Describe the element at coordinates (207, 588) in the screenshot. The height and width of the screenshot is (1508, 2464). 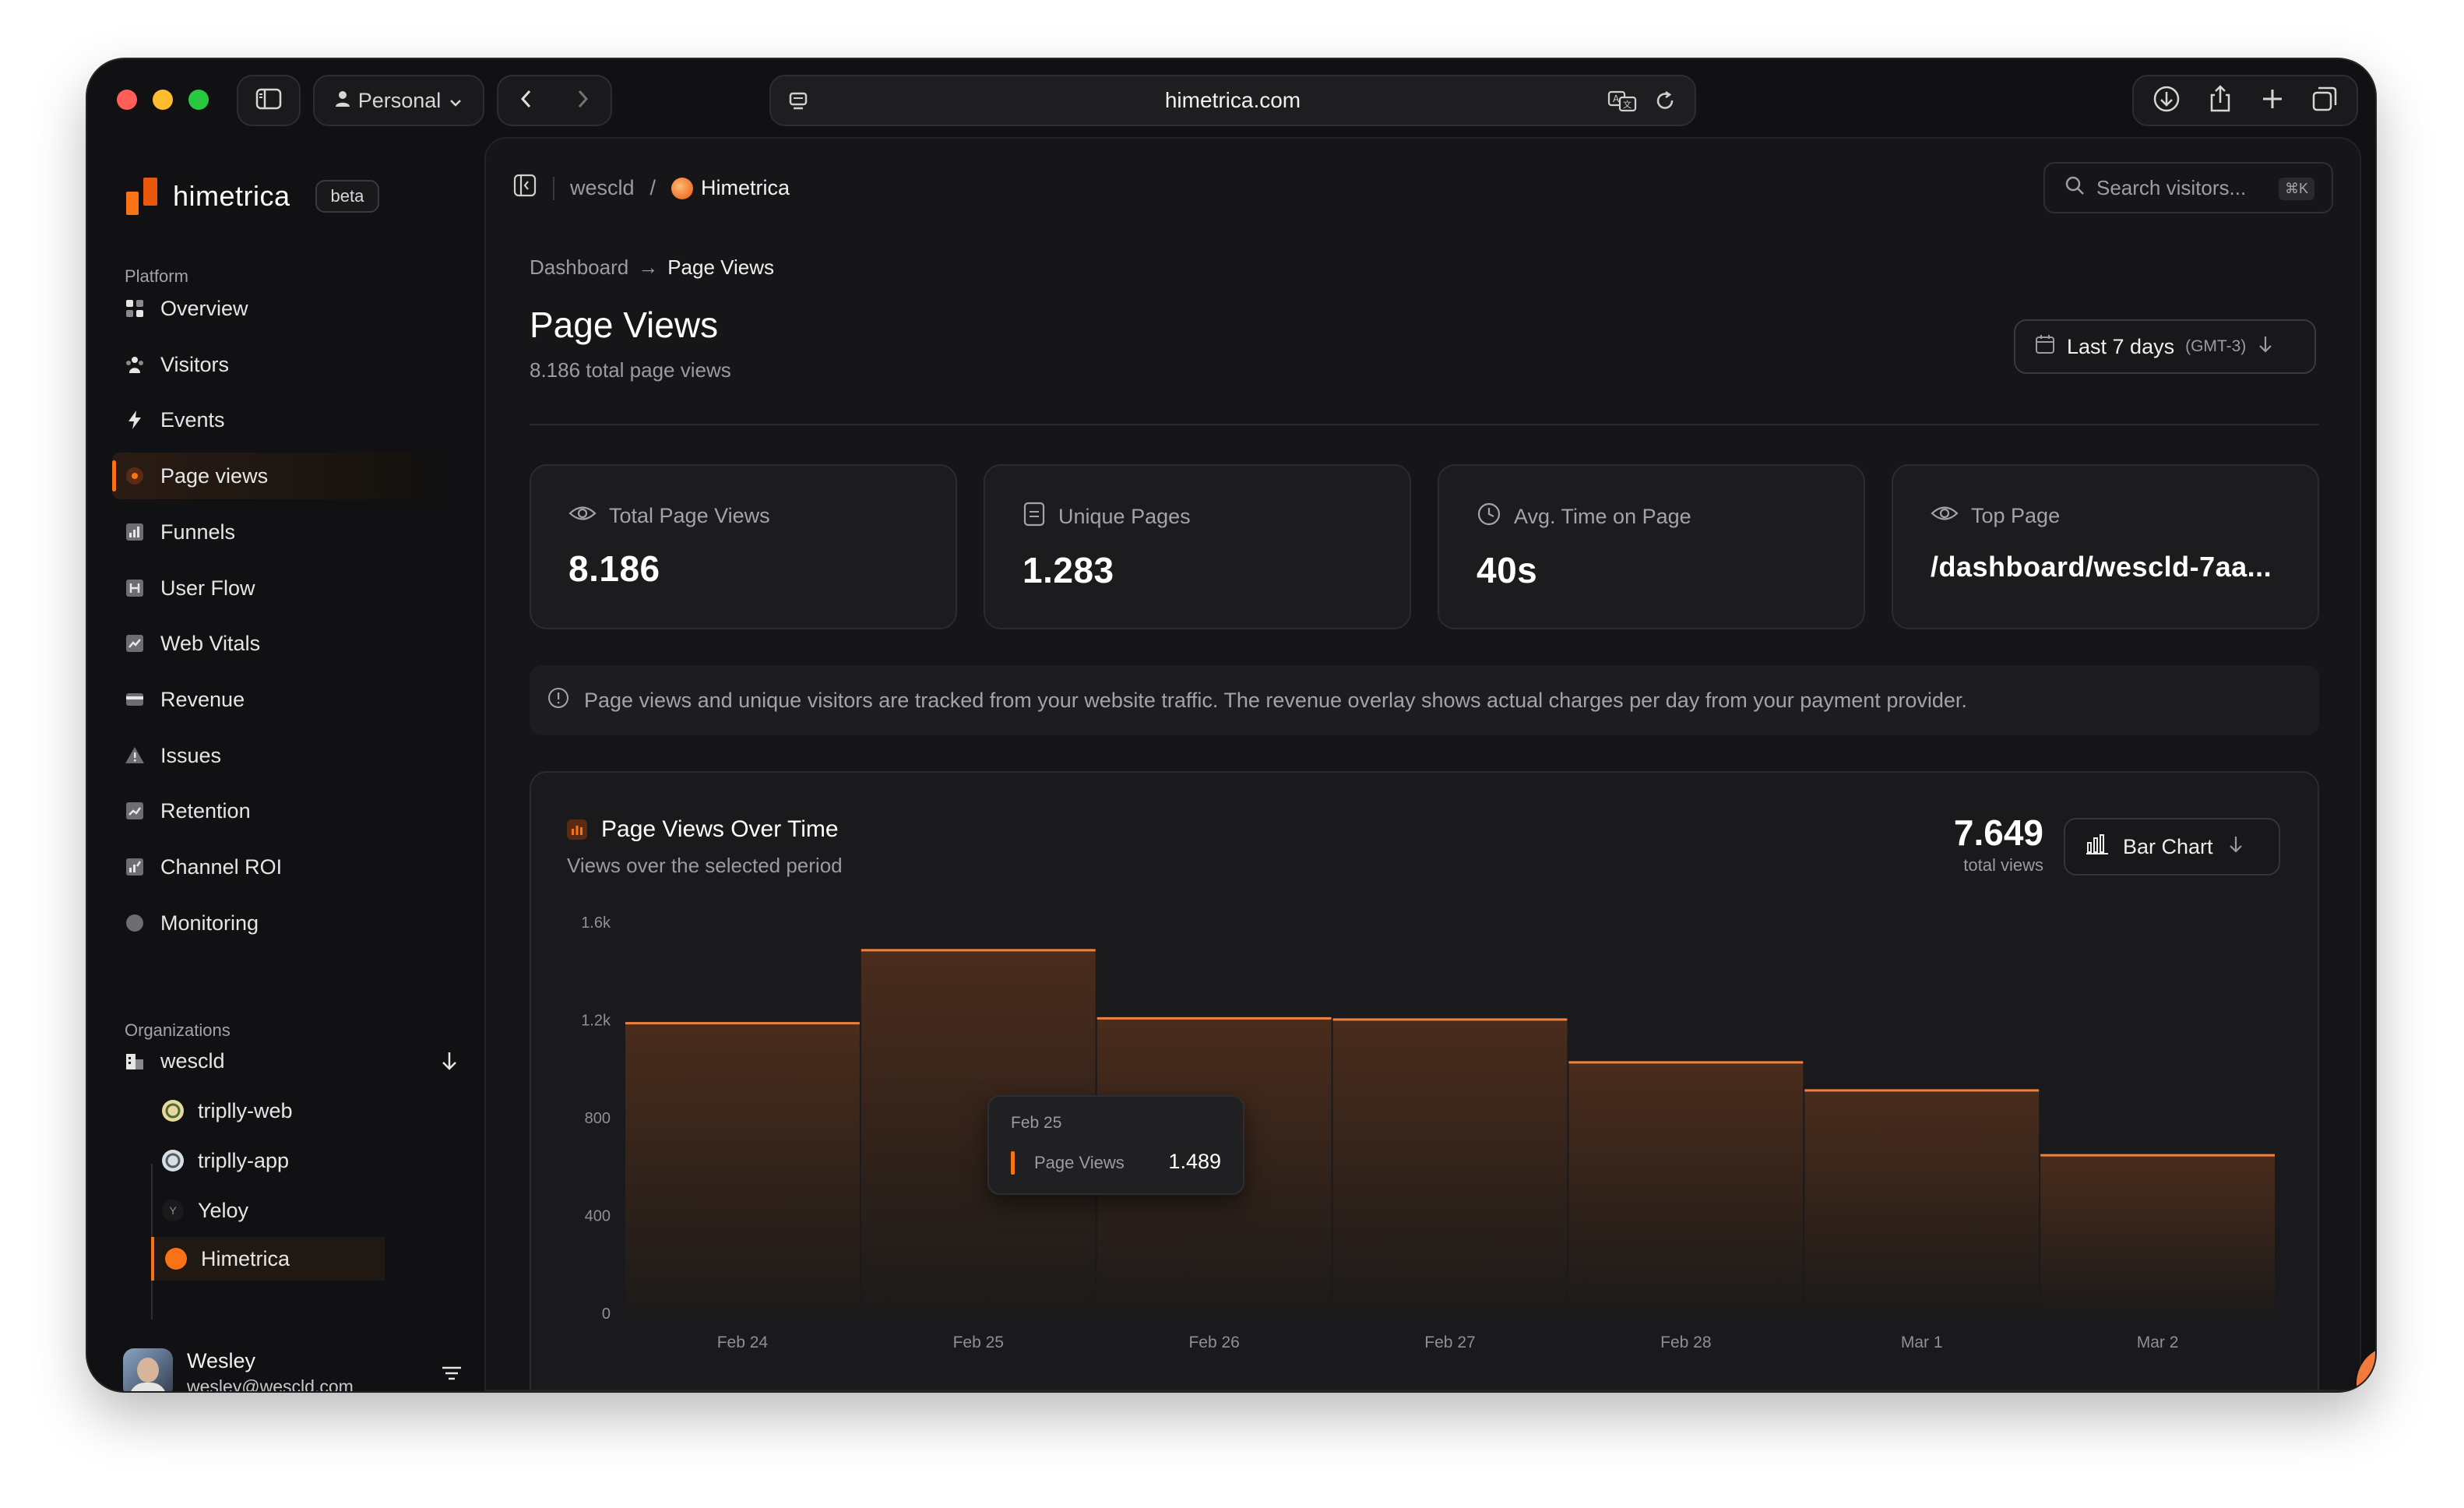
I see `sidebar-item-label: User Flow` at that location.